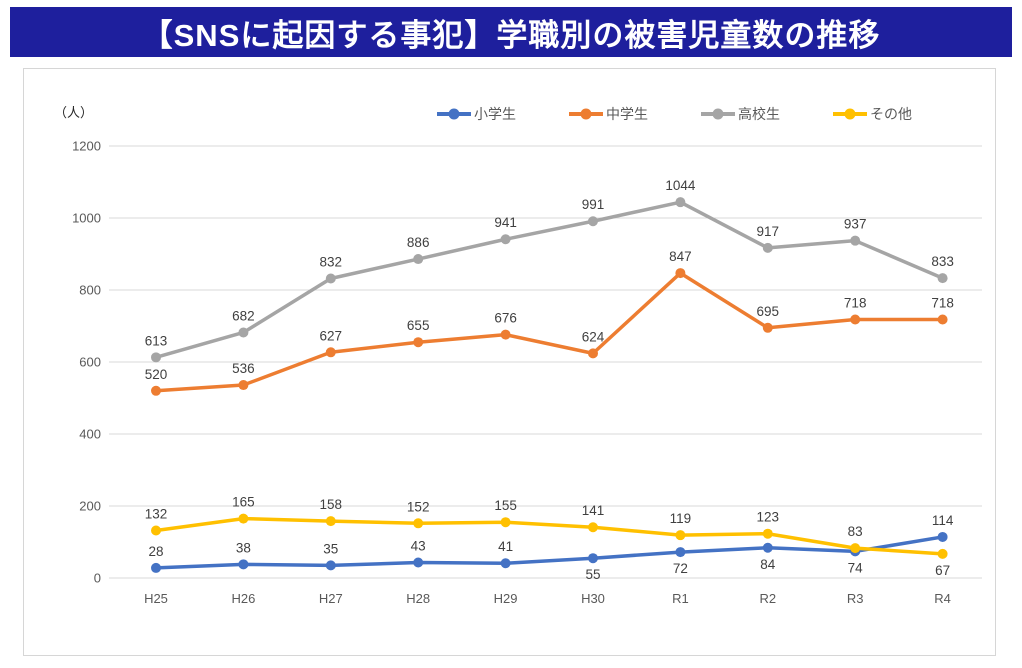 The image size is (1022, 668). Describe the element at coordinates (681, 518) in the screenshot. I see `data-label: 119` at that location.